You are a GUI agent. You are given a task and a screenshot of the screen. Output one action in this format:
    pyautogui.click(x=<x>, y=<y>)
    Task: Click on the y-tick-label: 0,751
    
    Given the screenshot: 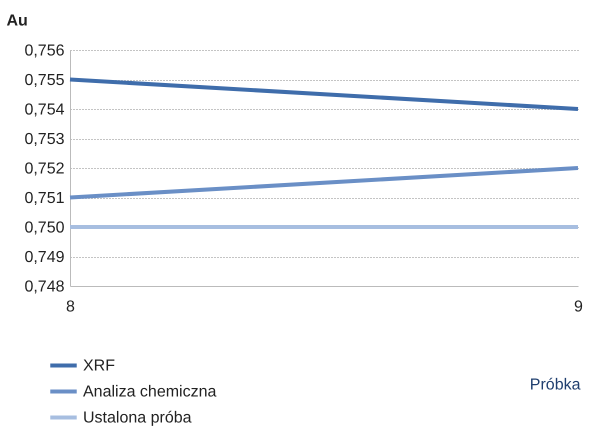 What is the action you would take?
    pyautogui.click(x=44, y=198)
    